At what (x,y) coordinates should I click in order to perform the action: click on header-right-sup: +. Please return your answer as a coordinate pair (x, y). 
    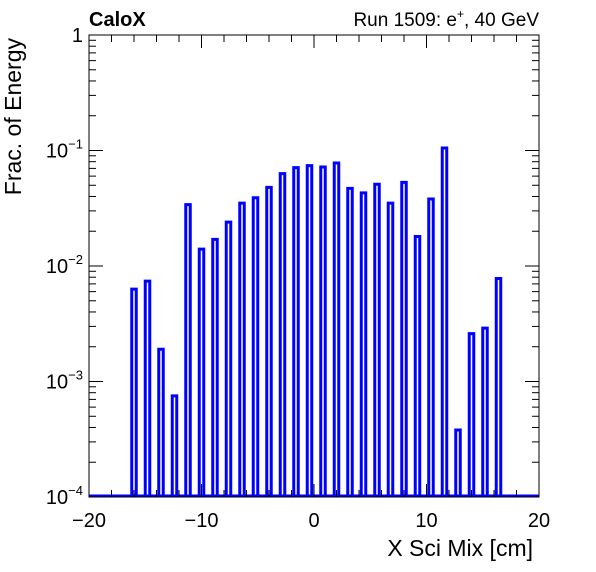
    Looking at the image, I should click on (460, 14).